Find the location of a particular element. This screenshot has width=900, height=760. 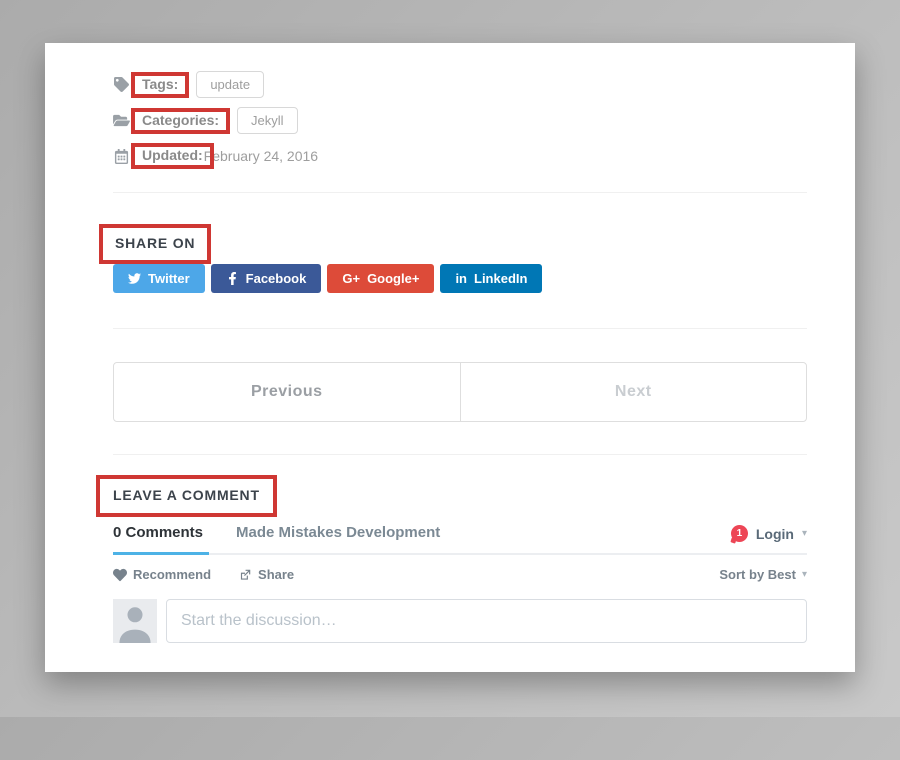

meta-row-categories: Categories: Jekyll is located at coordinates (460, 120).